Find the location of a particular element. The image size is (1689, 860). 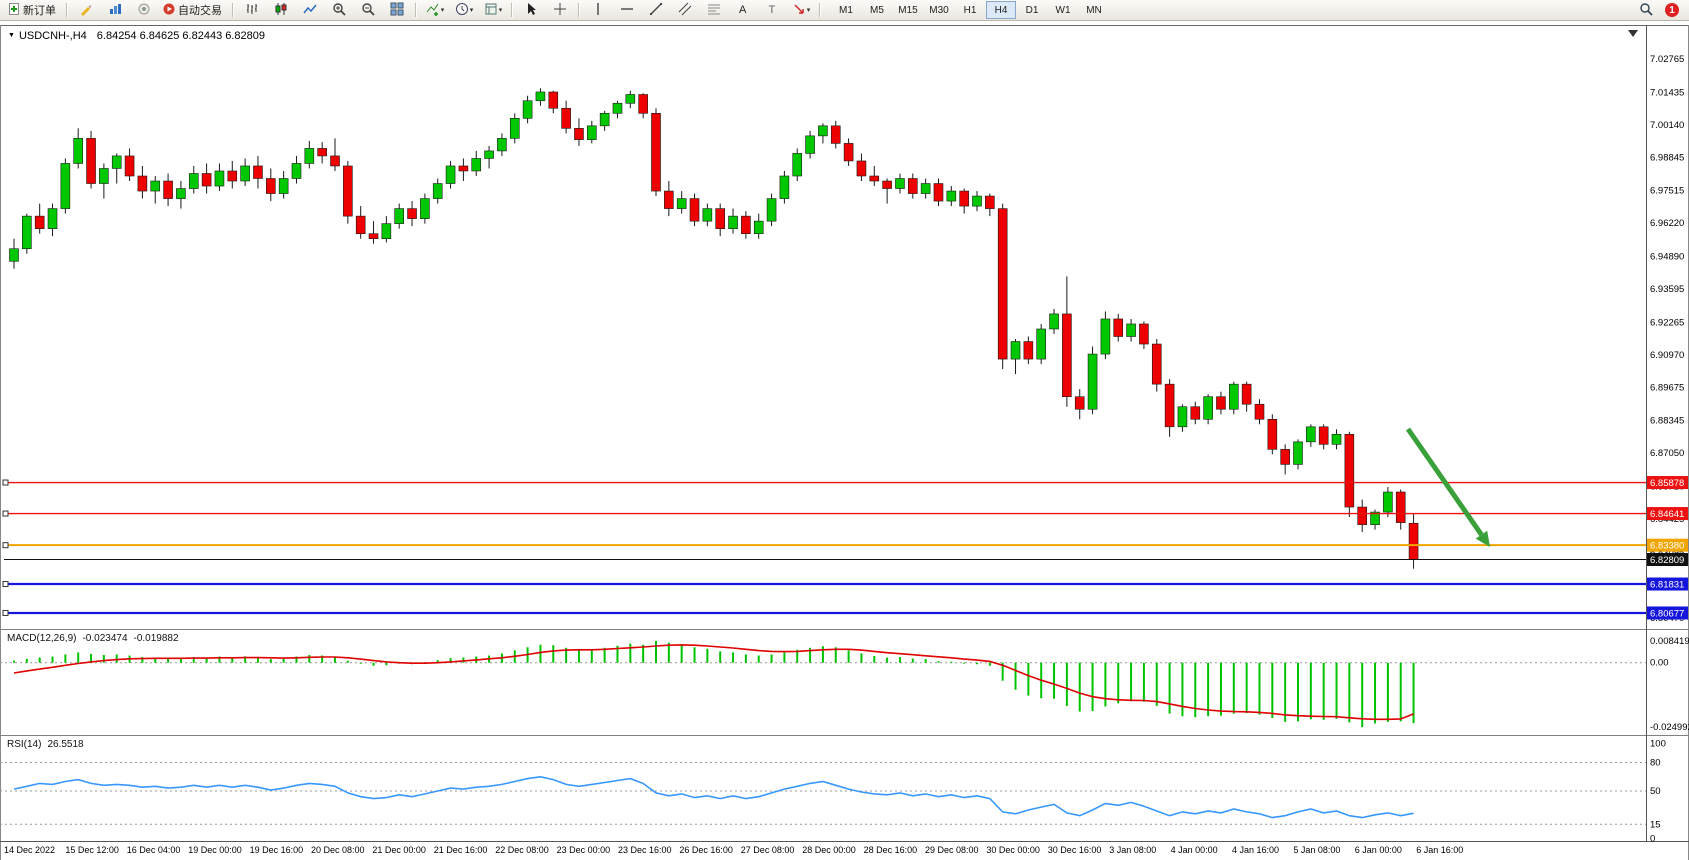

rsi-name: RSI(14) is located at coordinates (24, 744).